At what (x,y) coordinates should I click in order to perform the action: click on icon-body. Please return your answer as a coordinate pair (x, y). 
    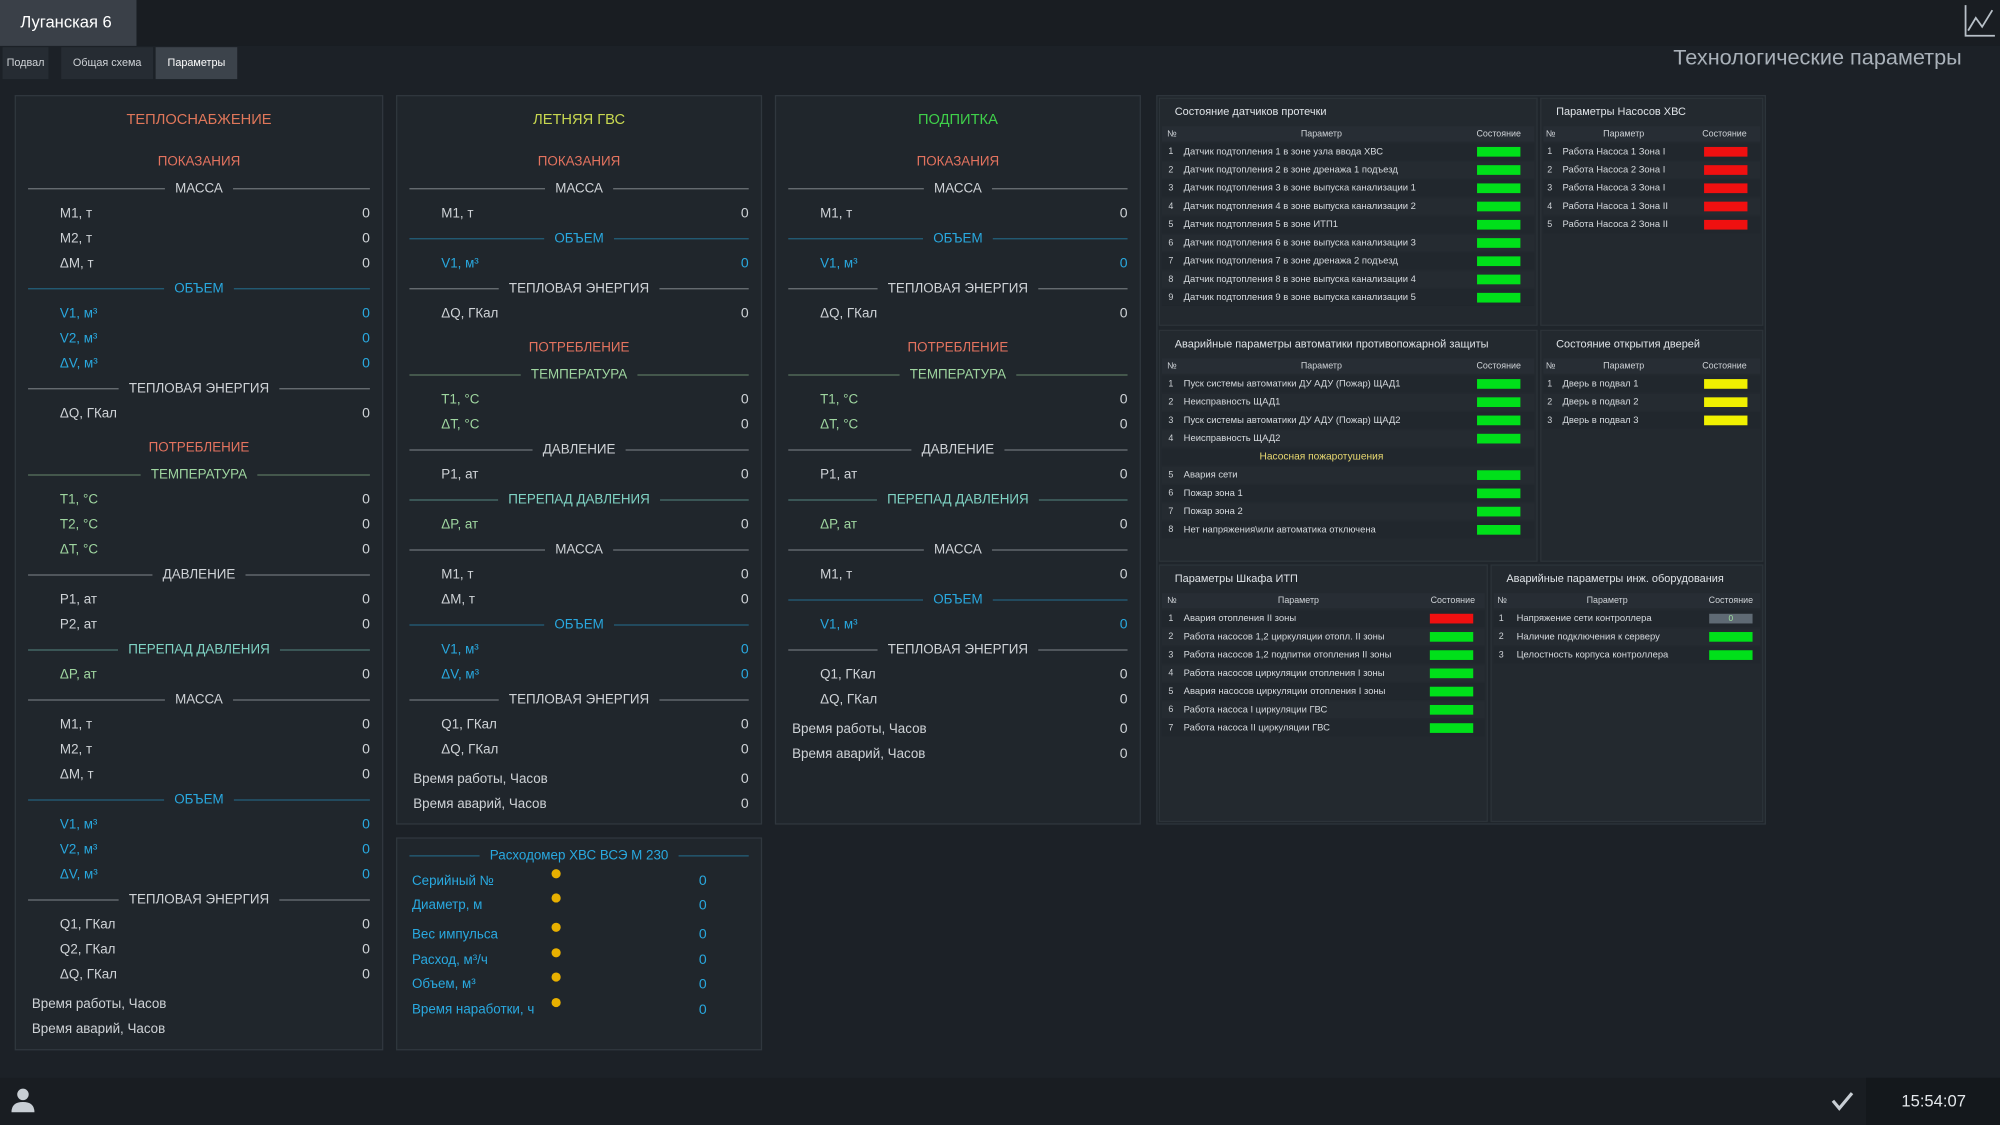
    Looking at the image, I should click on (23, 1107).